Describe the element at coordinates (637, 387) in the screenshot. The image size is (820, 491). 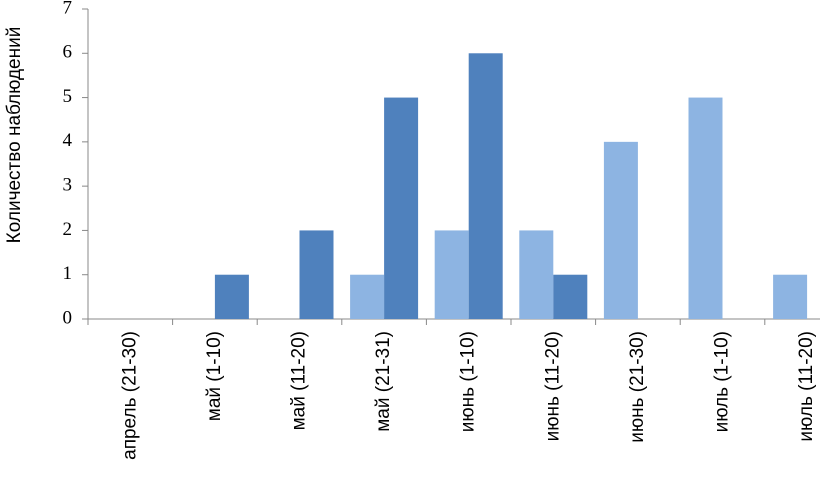
I see `x-tick-label: июнь (21-30)` at that location.